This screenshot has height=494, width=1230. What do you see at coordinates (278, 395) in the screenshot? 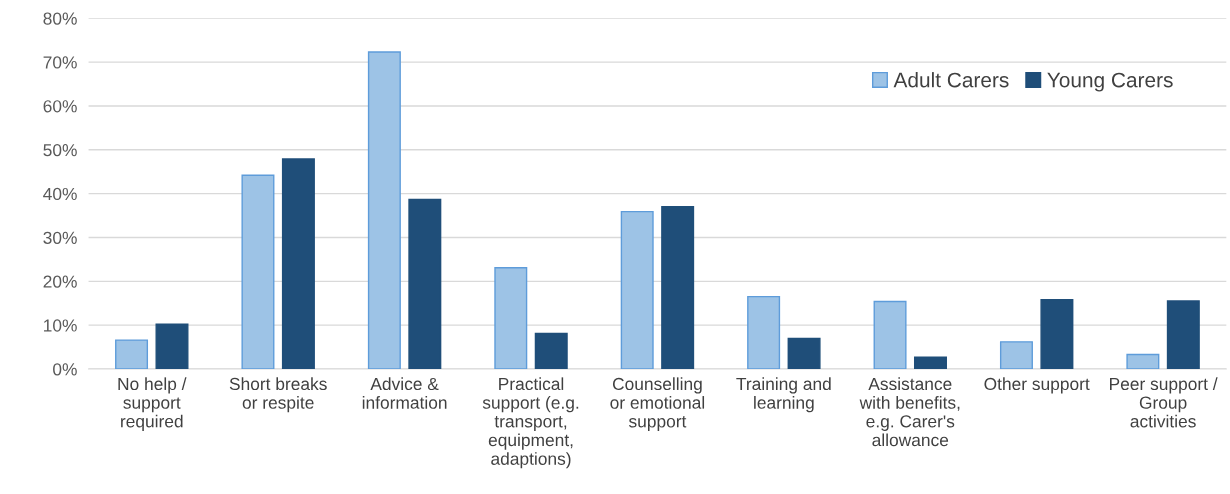
I see `x-tick-label: Short breaks or respite` at bounding box center [278, 395].